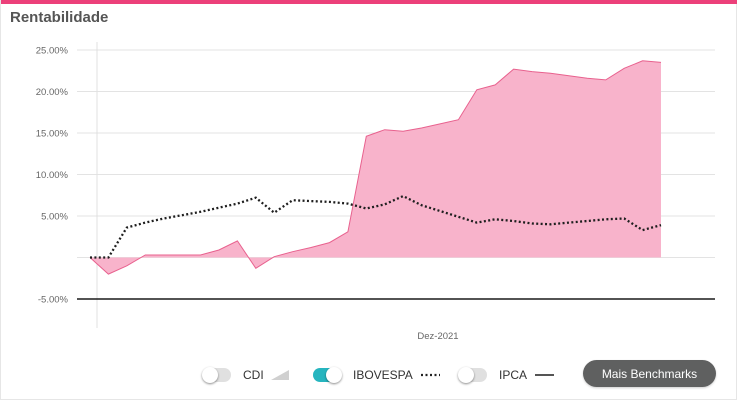 The height and width of the screenshot is (400, 737). I want to click on benchmark-legend: CDI IBOVESPA IPCA, so click(369, 378).